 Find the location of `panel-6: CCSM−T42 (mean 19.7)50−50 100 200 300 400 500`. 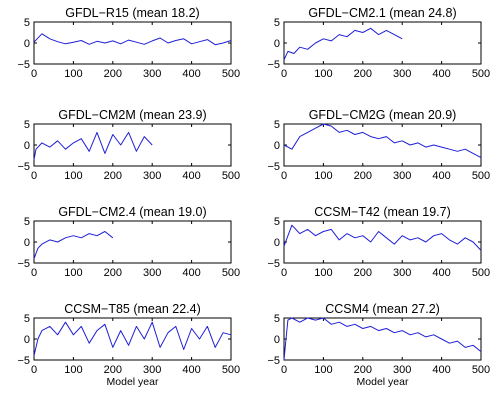

panel-6: CCSM−T42 (mean 19.7)50−50 100 200 300 400 500 is located at coordinates (378, 242).